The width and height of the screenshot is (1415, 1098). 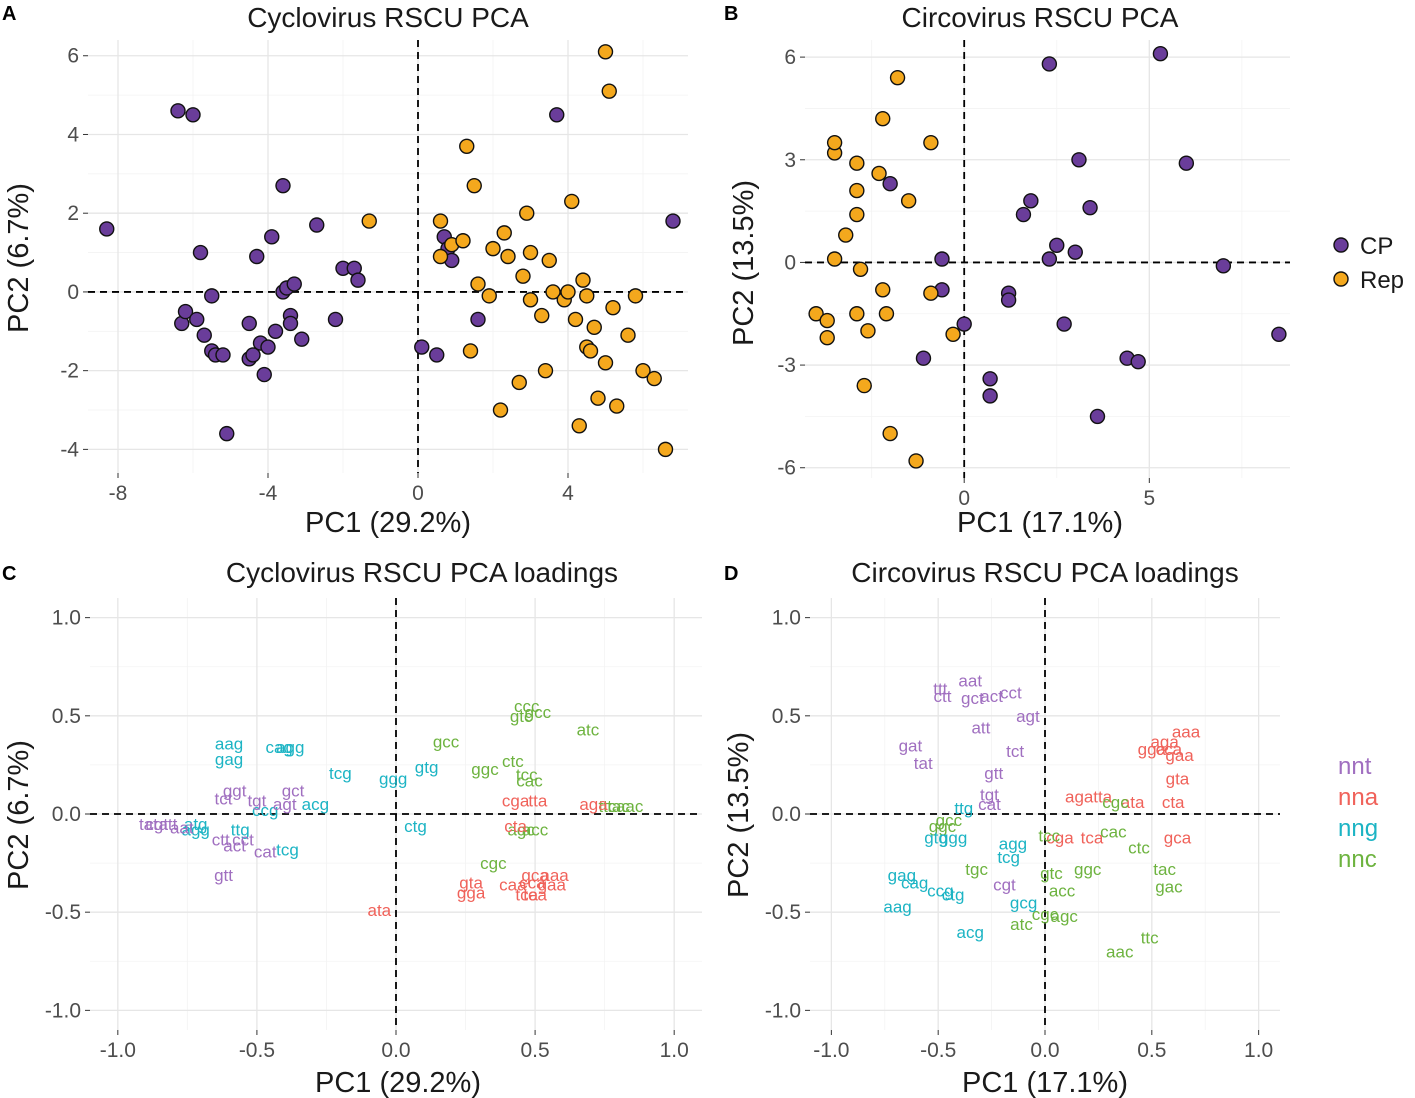 I want to click on panel-a-y-tick-label: 6, so click(x=73, y=56).